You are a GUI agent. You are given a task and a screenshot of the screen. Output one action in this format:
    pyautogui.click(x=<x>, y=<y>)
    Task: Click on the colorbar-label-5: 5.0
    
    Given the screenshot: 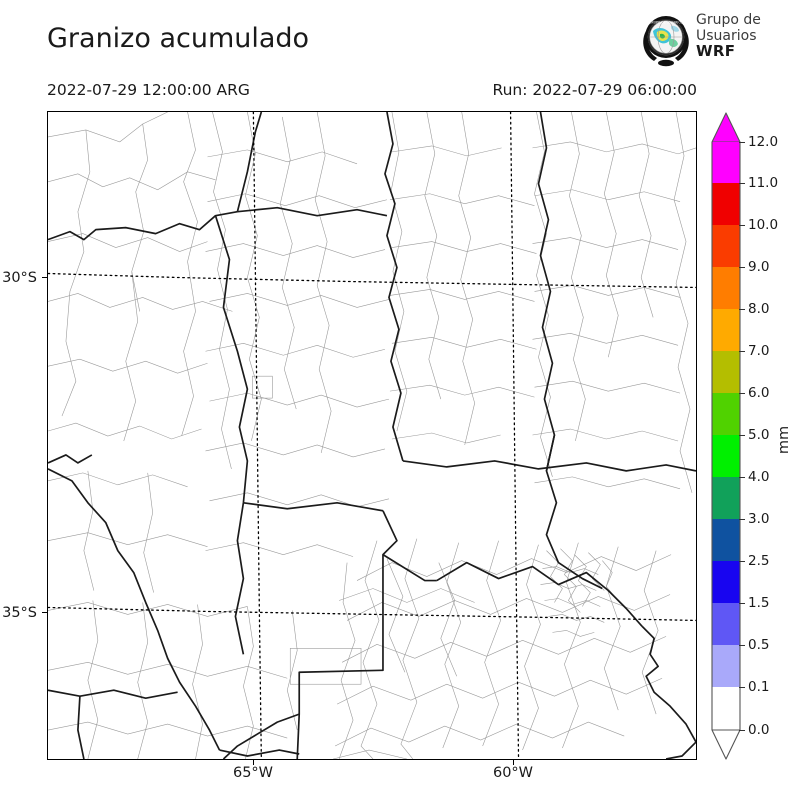 What is the action you would take?
    pyautogui.click(x=759, y=435)
    